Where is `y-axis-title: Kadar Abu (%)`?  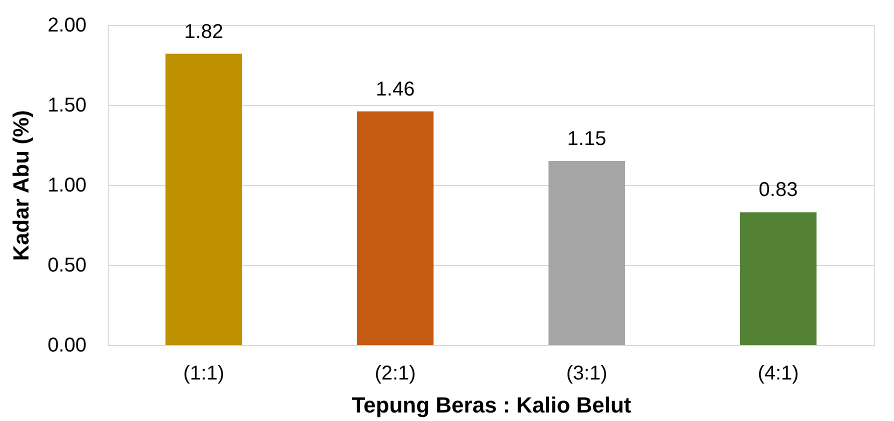 y-axis-title: Kadar Abu (%) is located at coordinates (21, 185).